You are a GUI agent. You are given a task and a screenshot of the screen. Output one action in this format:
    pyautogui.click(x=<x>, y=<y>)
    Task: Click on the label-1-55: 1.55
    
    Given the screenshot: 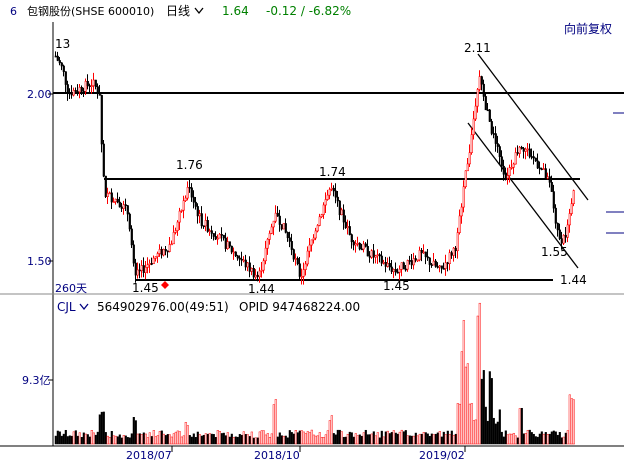 What is the action you would take?
    pyautogui.click(x=554, y=252)
    